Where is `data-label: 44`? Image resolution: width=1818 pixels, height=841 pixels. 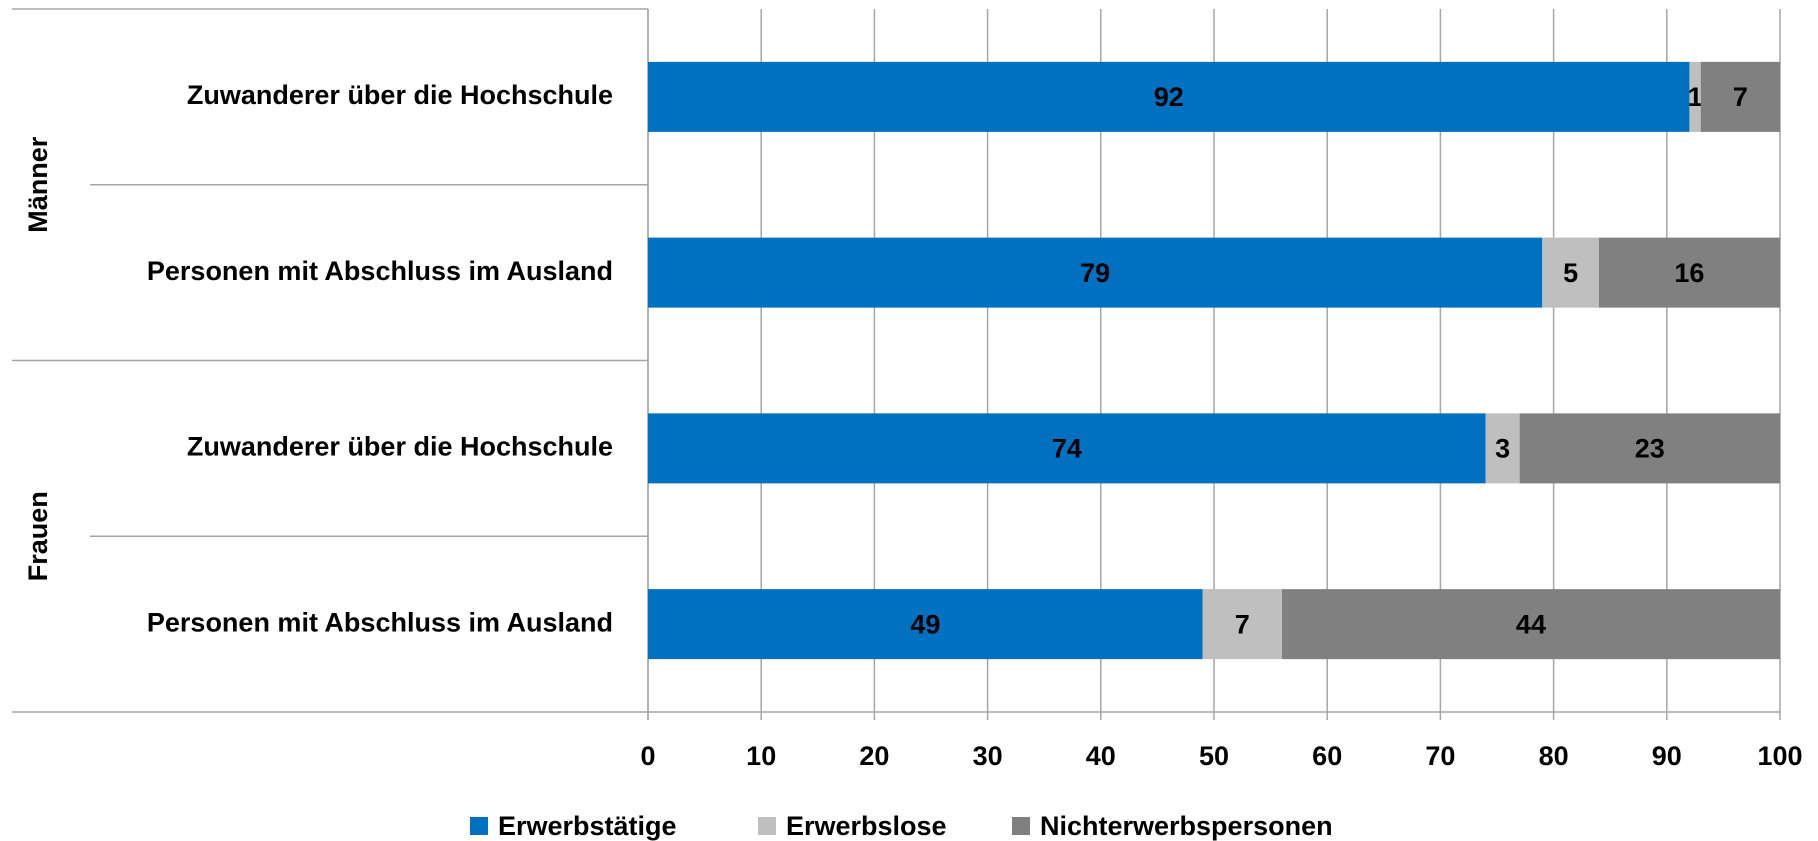 data-label: 44 is located at coordinates (1531, 624).